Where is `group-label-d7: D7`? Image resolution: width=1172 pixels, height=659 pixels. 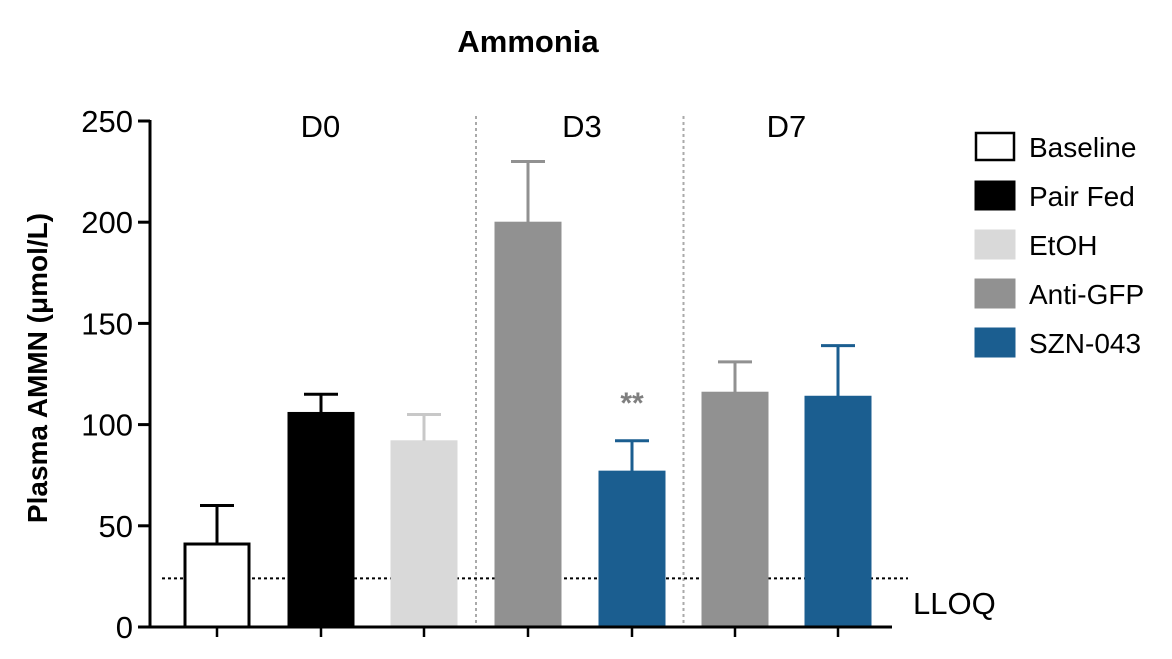 group-label-d7: D7 is located at coordinates (787, 126).